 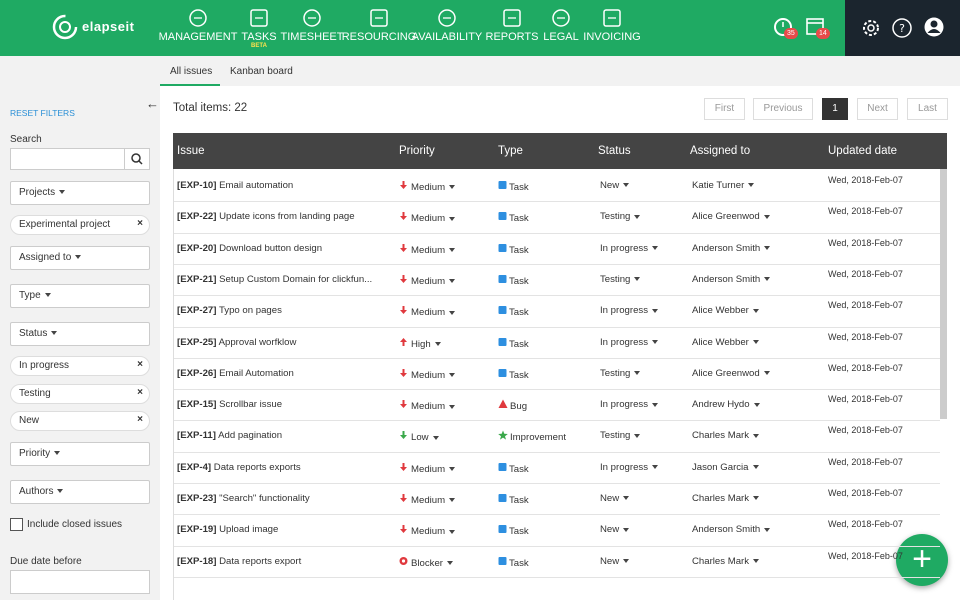 I want to click on filter-dropdown: Assigned to, so click(x=80, y=258).